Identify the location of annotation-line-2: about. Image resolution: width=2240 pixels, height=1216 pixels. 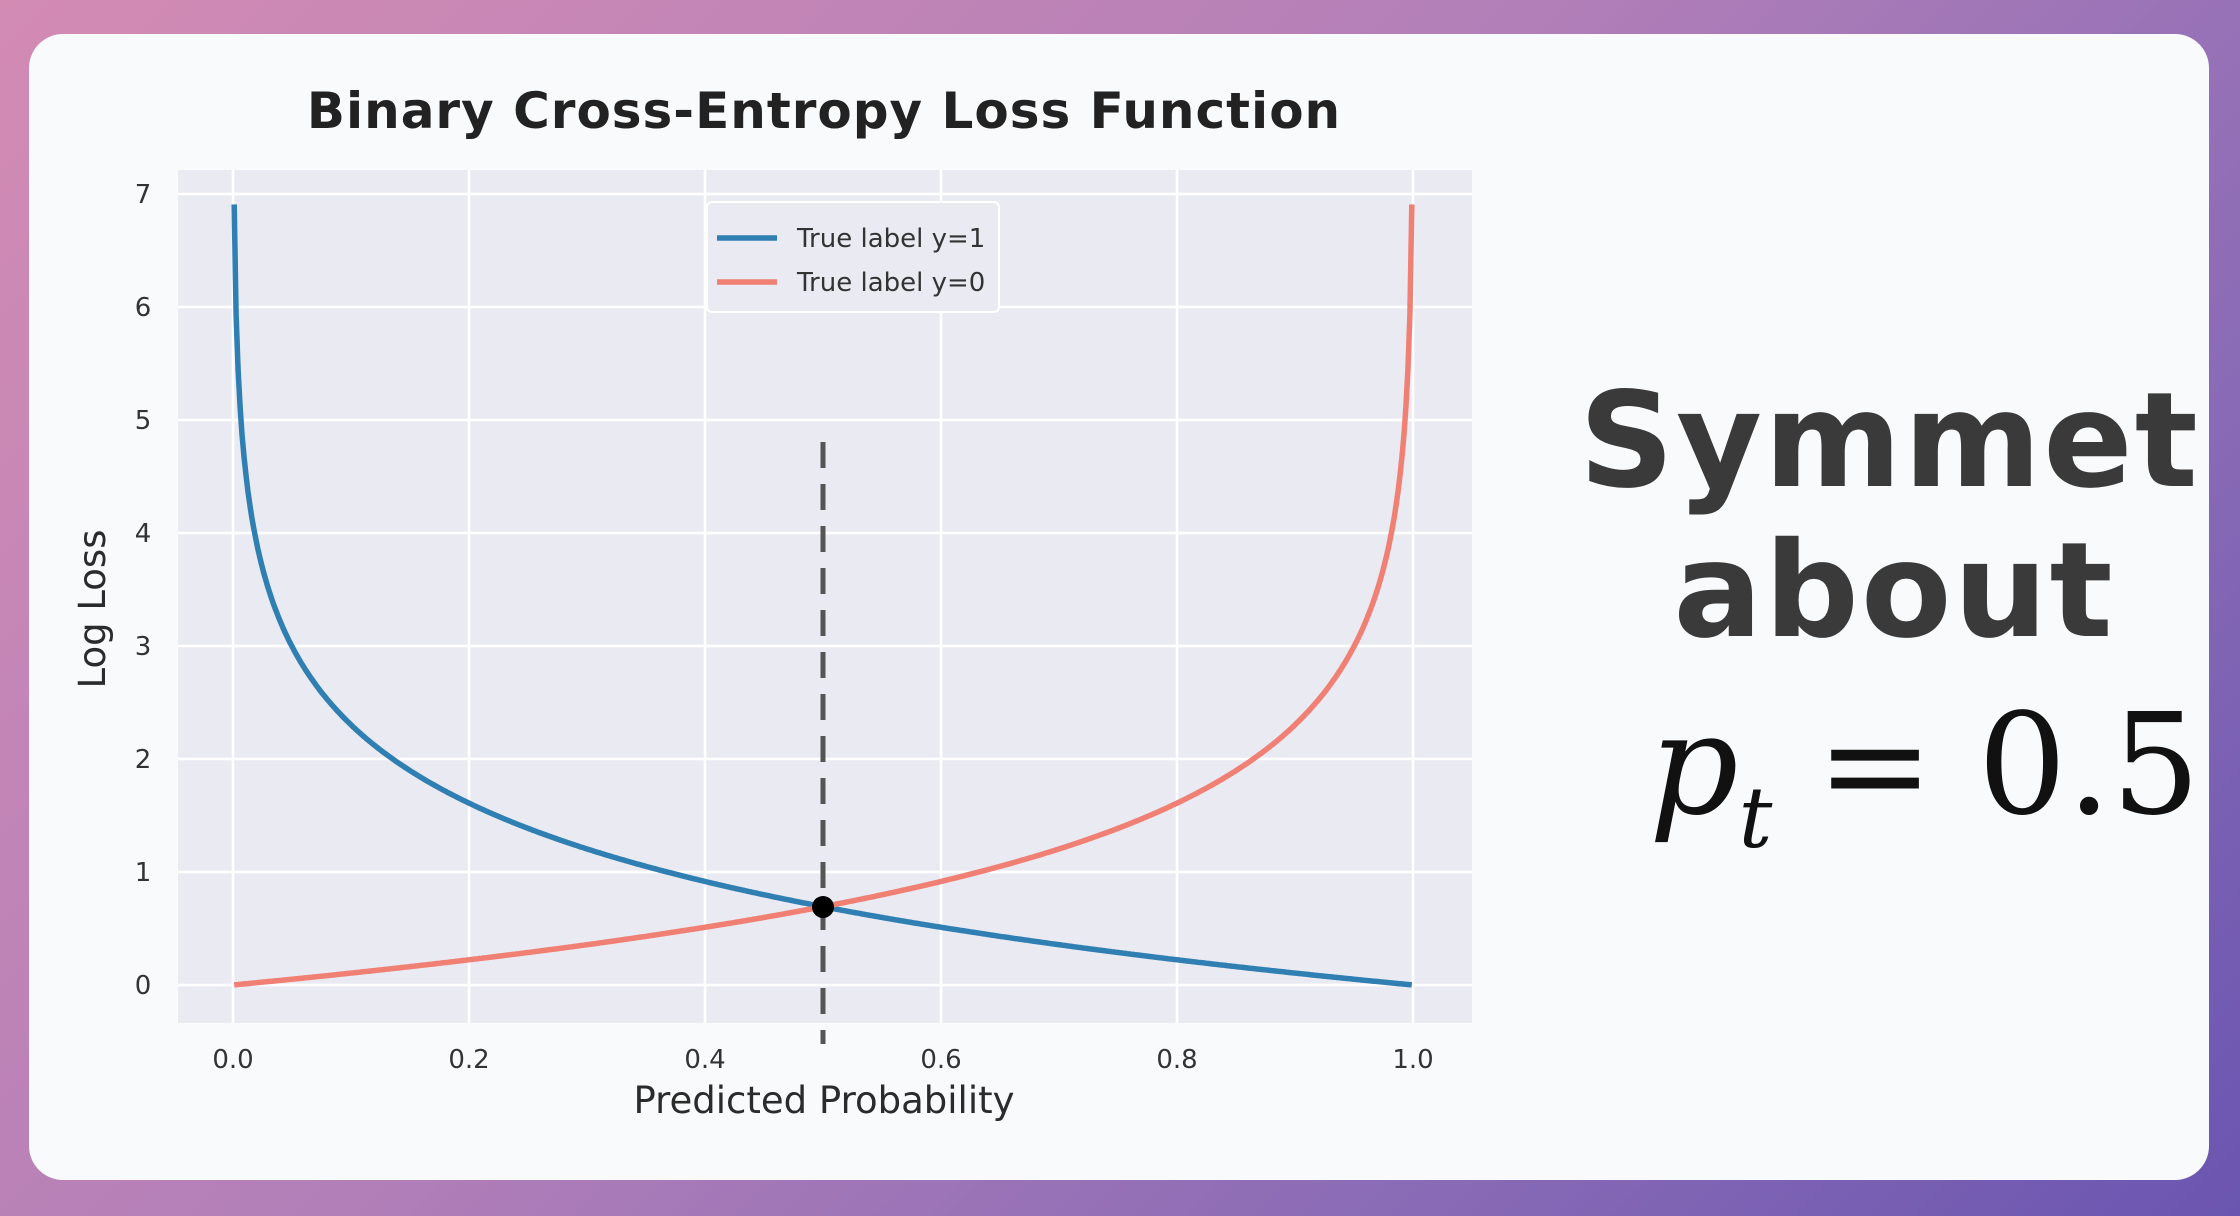
(1894, 591).